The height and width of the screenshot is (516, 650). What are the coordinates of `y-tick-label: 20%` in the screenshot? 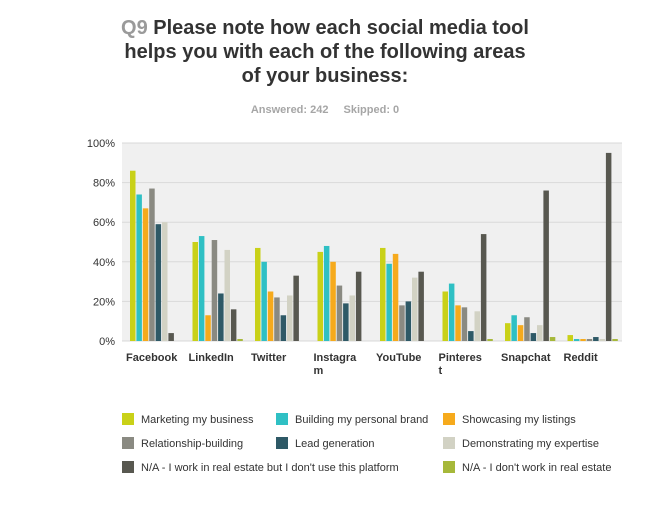 It's located at (104, 302).